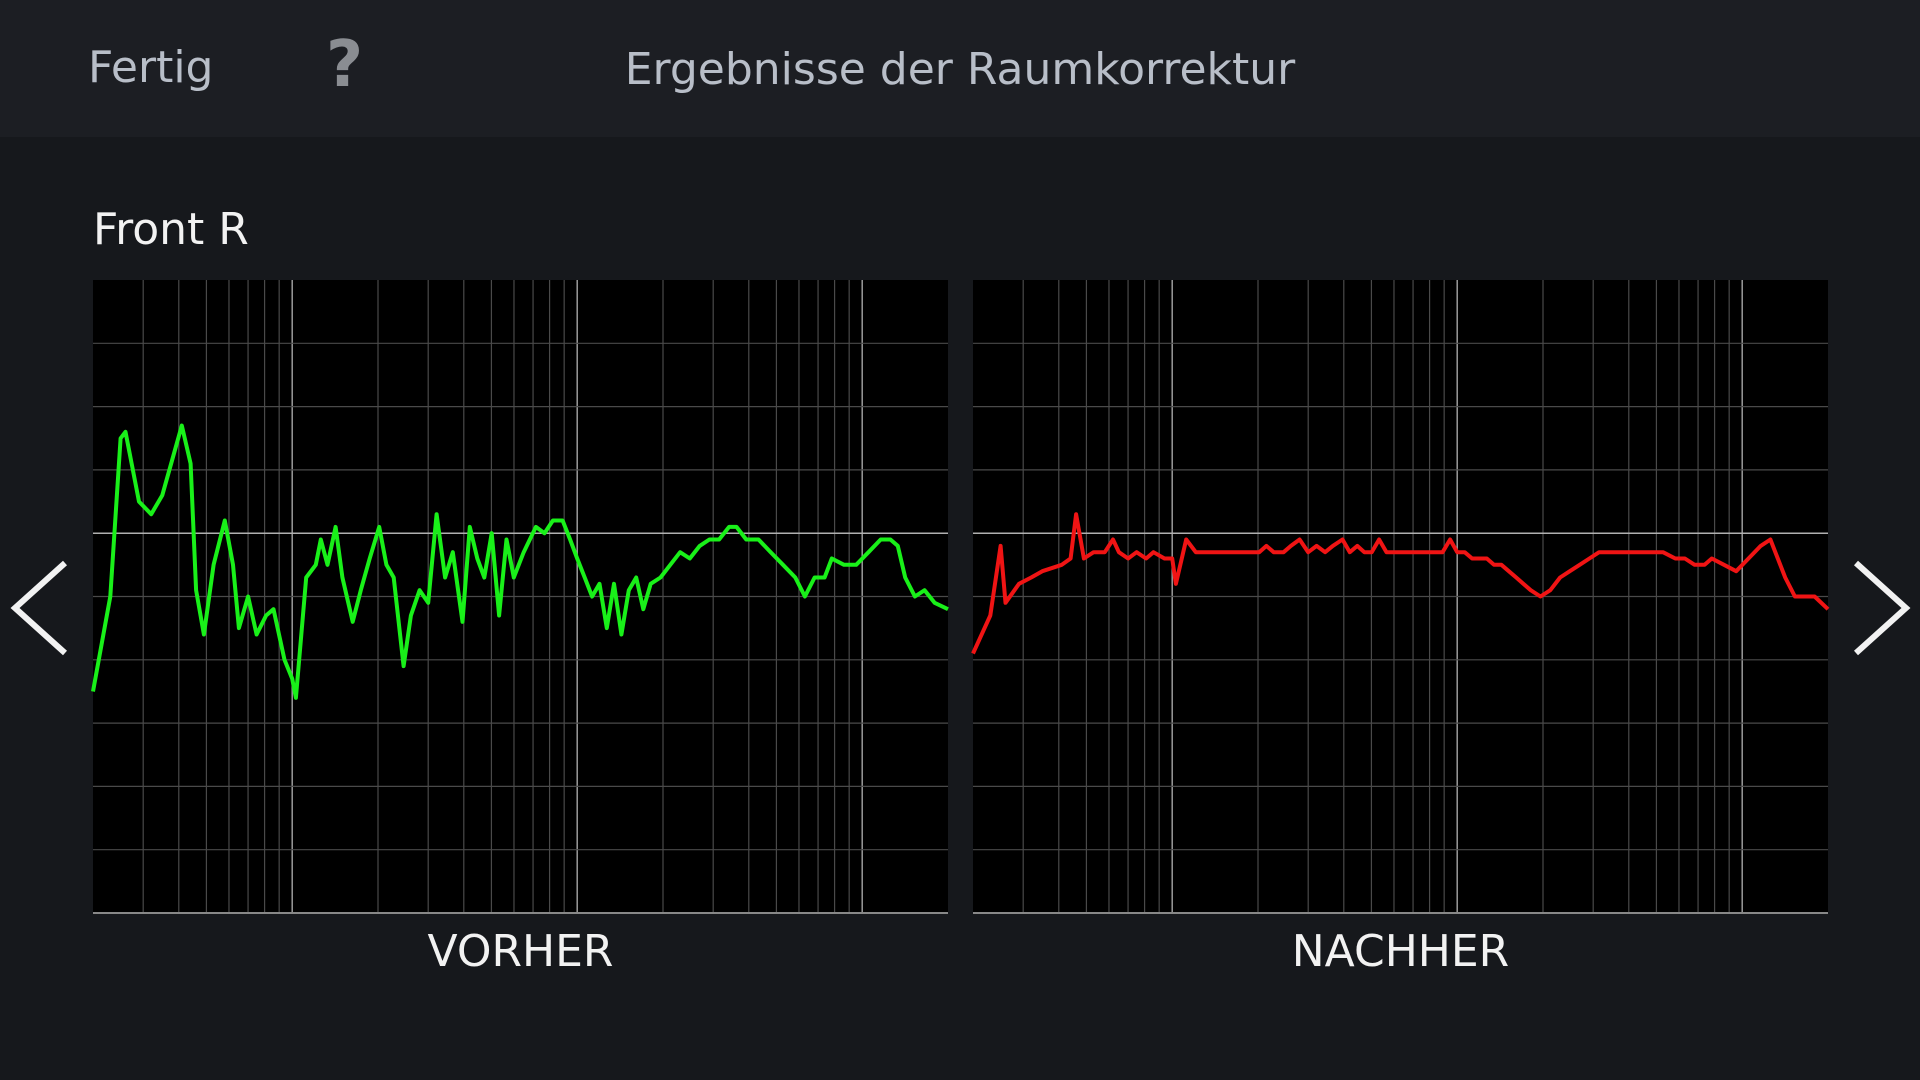 Image resolution: width=1920 pixels, height=1080 pixels. Describe the element at coordinates (151, 67) in the screenshot. I see `done-button: Fertig` at that location.